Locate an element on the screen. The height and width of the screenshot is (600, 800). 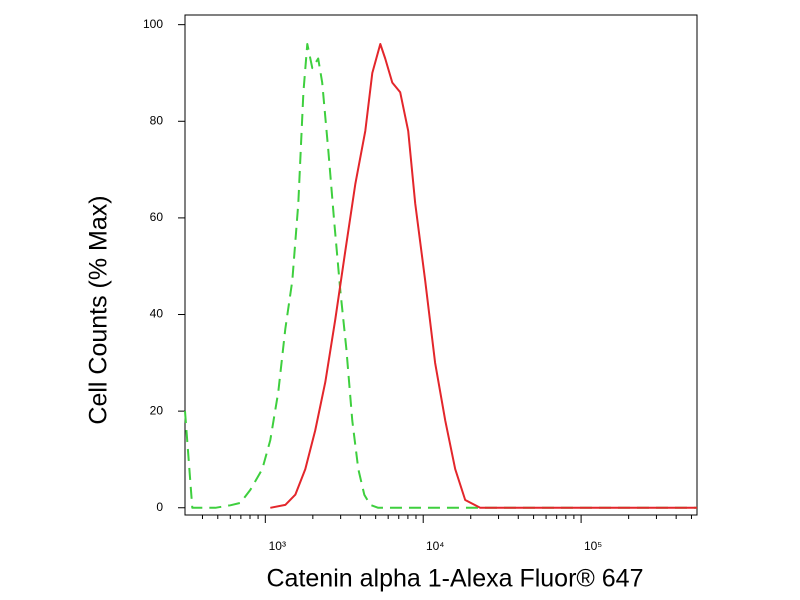
y-tick-label: 0 is located at coordinates (159, 507).